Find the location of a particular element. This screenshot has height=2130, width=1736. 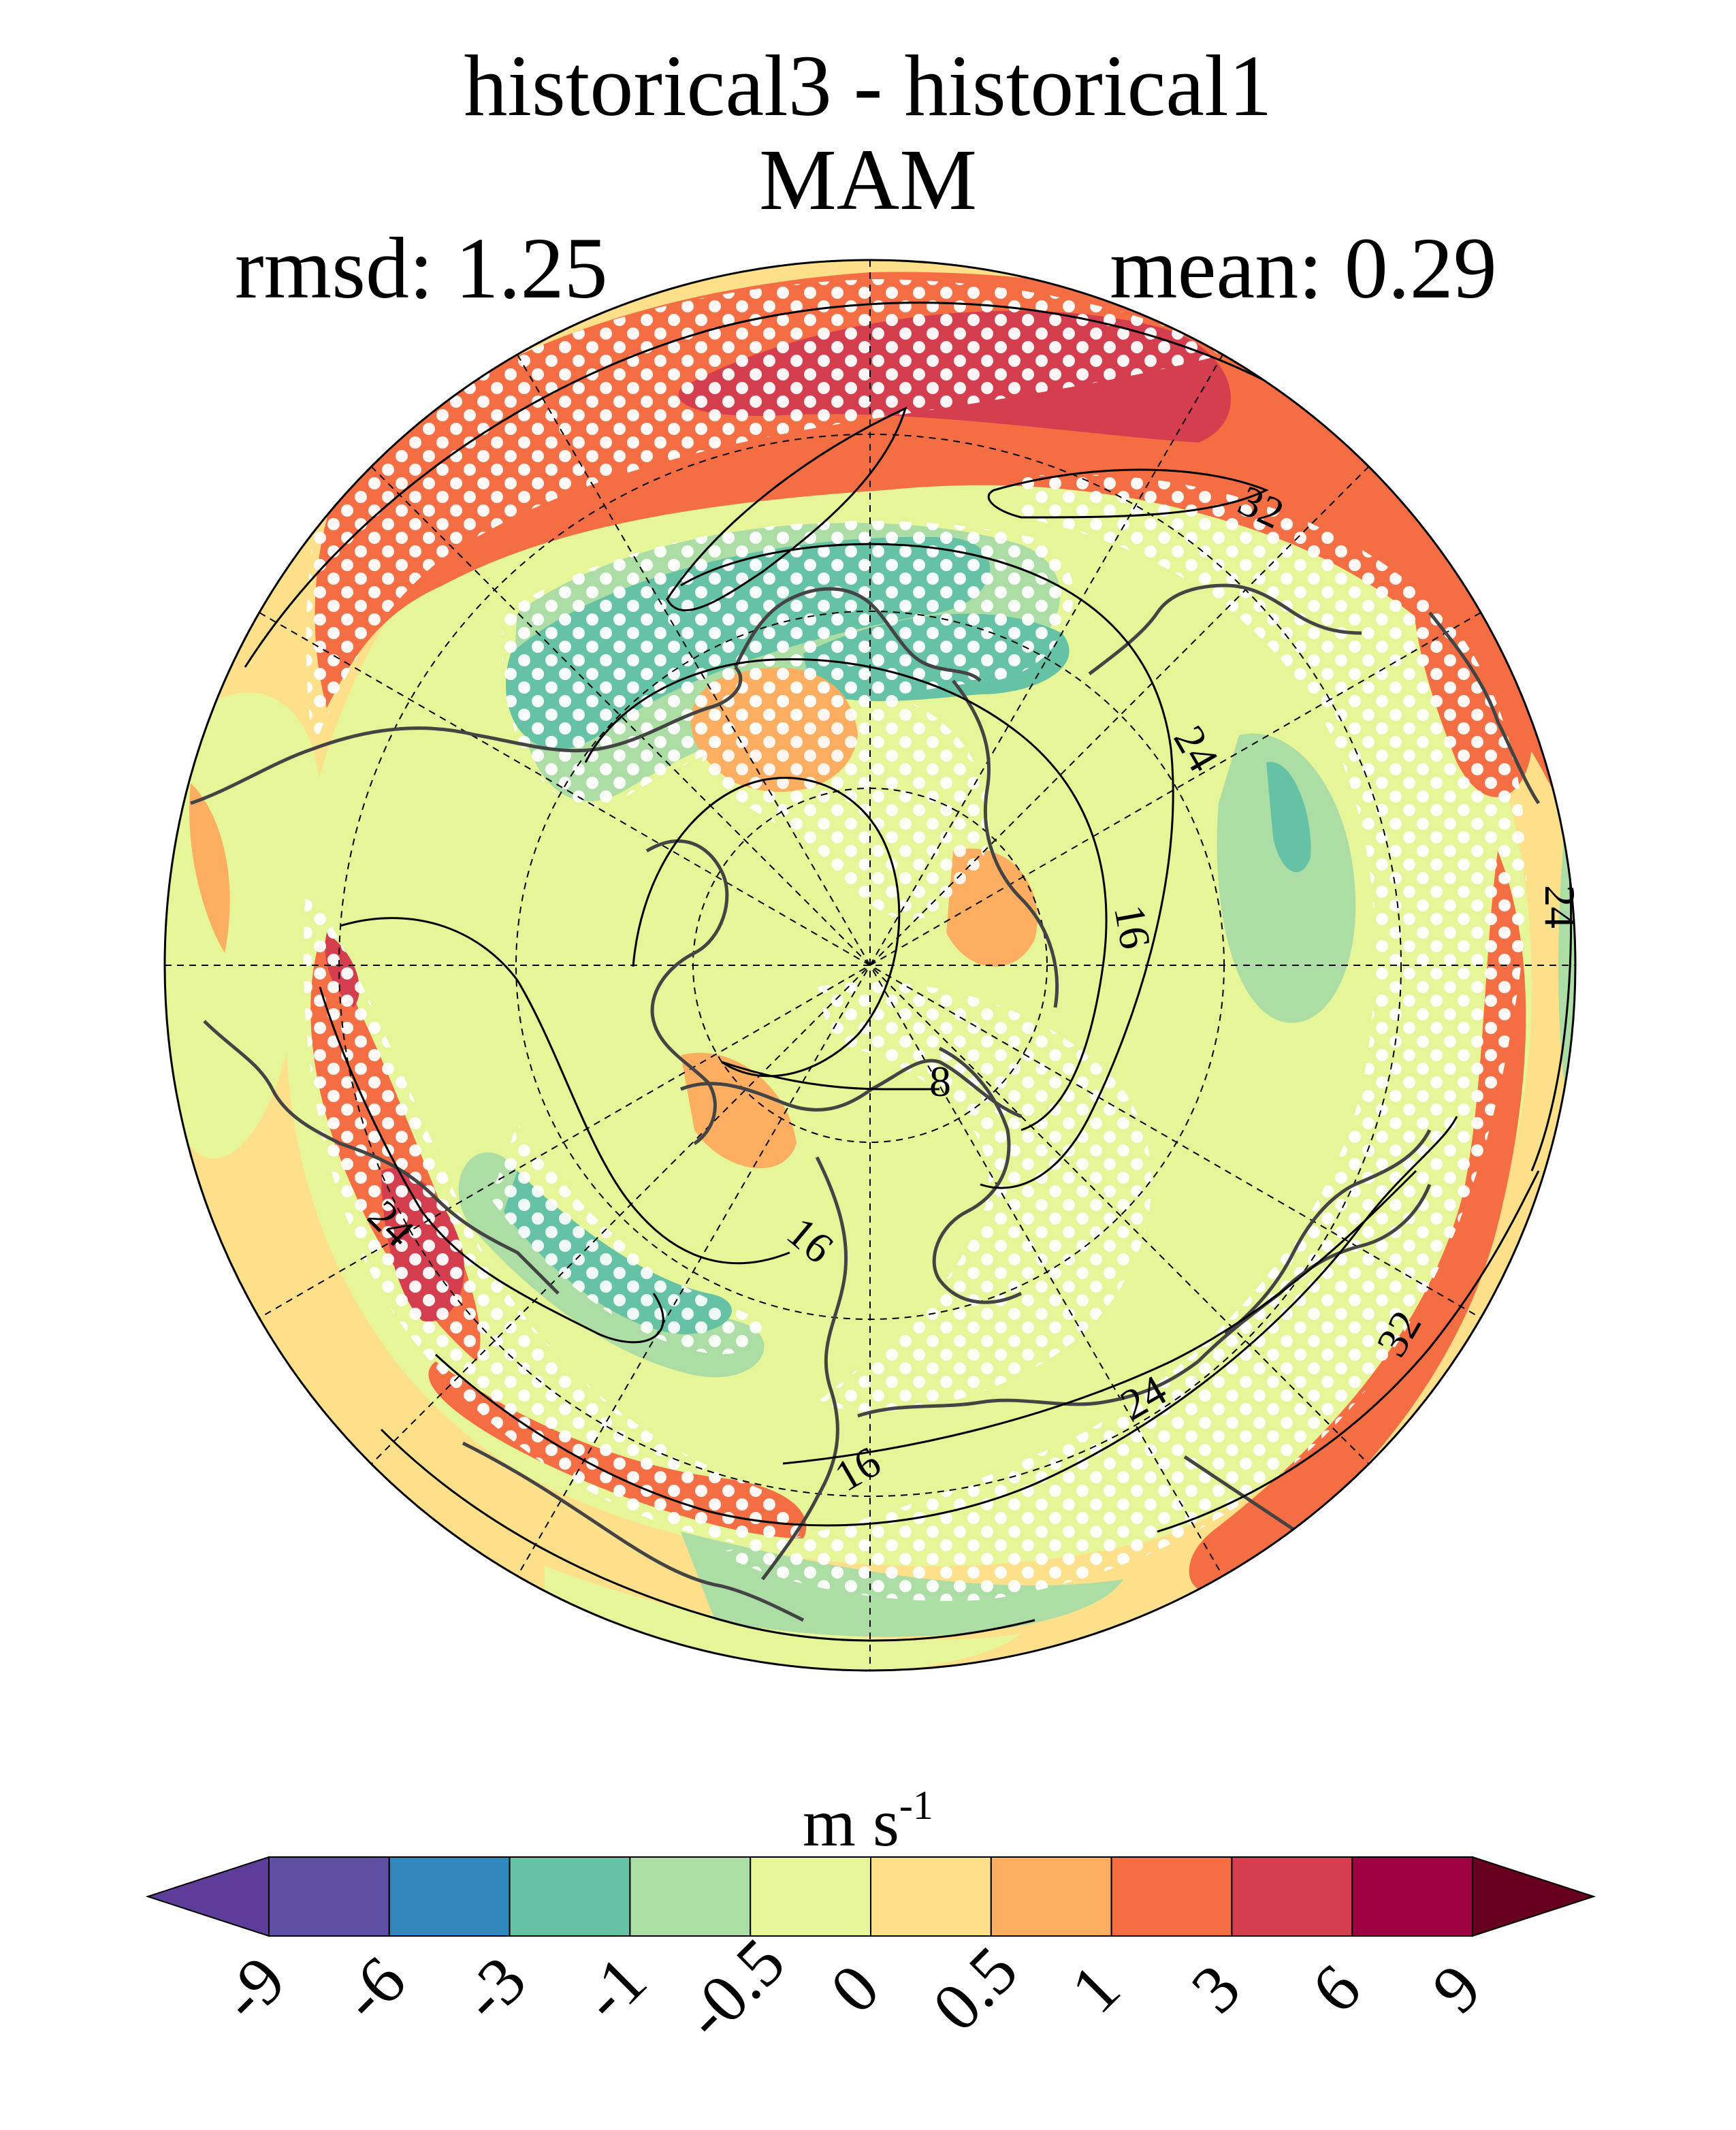

contour-label: 24 is located at coordinates (1560, 907).